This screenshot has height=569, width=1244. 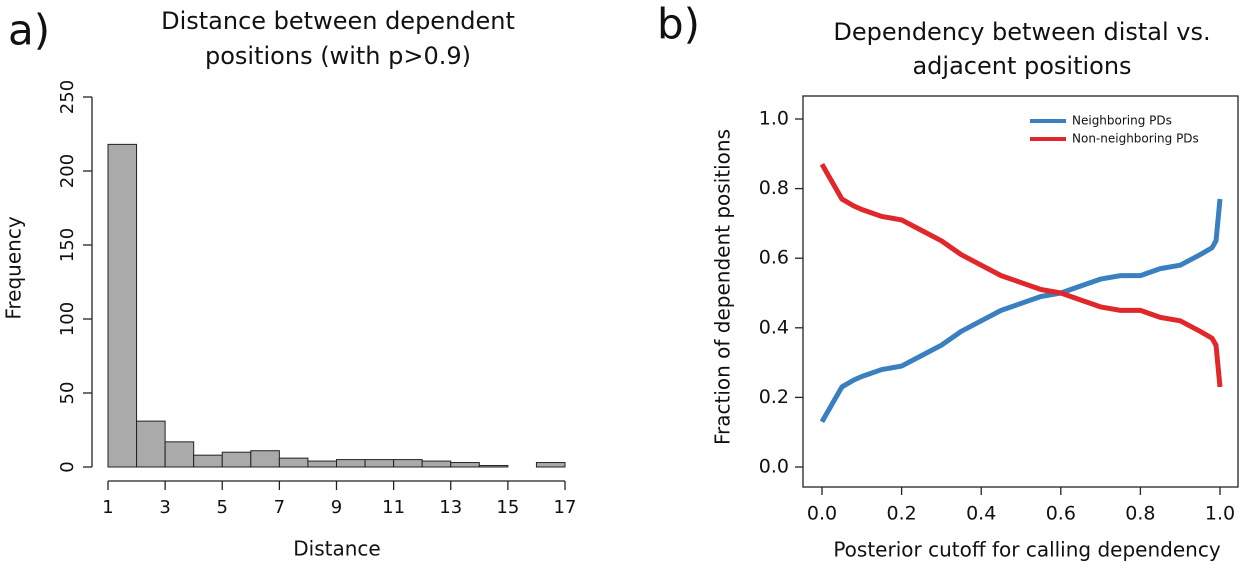 What do you see at coordinates (14, 267) in the screenshot?
I see `y-axis-label: Frequency` at bounding box center [14, 267].